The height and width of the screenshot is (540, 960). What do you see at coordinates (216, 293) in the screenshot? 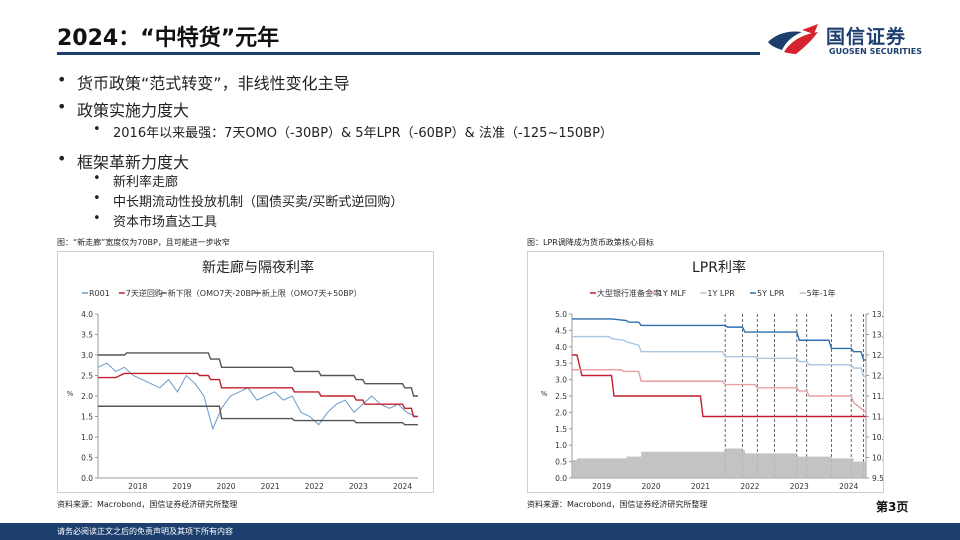
I see `legend-label: 新下限（OMO7天-20BP）` at bounding box center [216, 293].